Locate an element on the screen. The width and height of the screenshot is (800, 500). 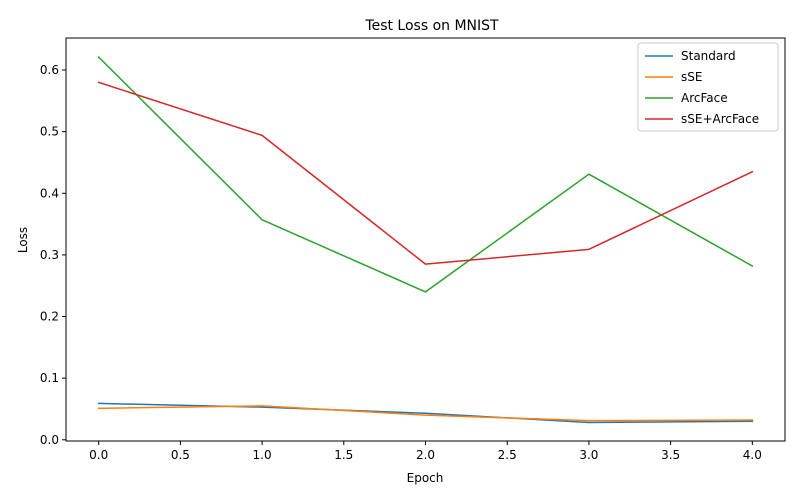
x-tick-label: 1.5 is located at coordinates (343, 455).